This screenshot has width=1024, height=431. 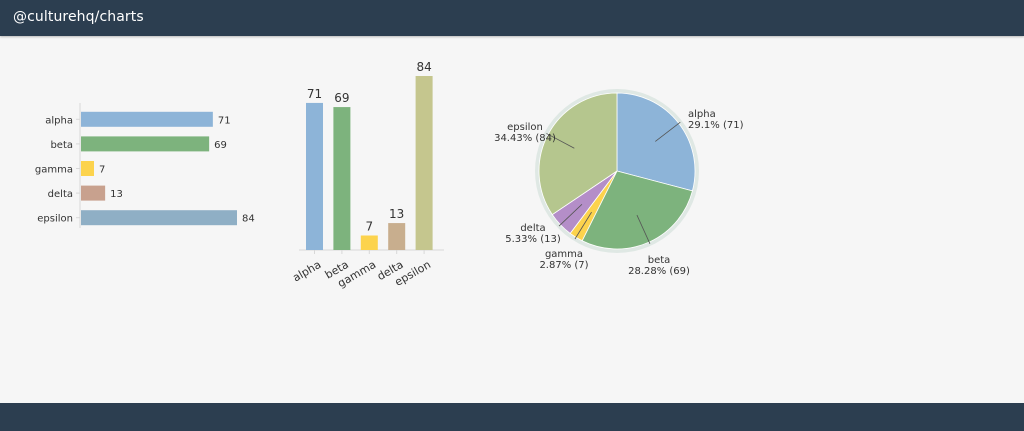 What do you see at coordinates (61, 145) in the screenshot?
I see `category-label-beta: beta` at bounding box center [61, 145].